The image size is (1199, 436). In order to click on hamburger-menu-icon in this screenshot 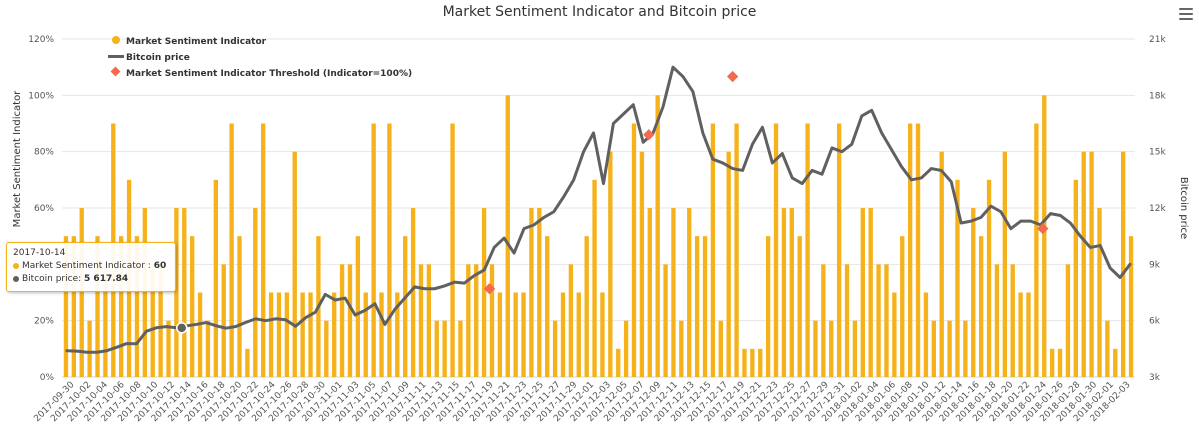, I will do `click(1186, 14)`.